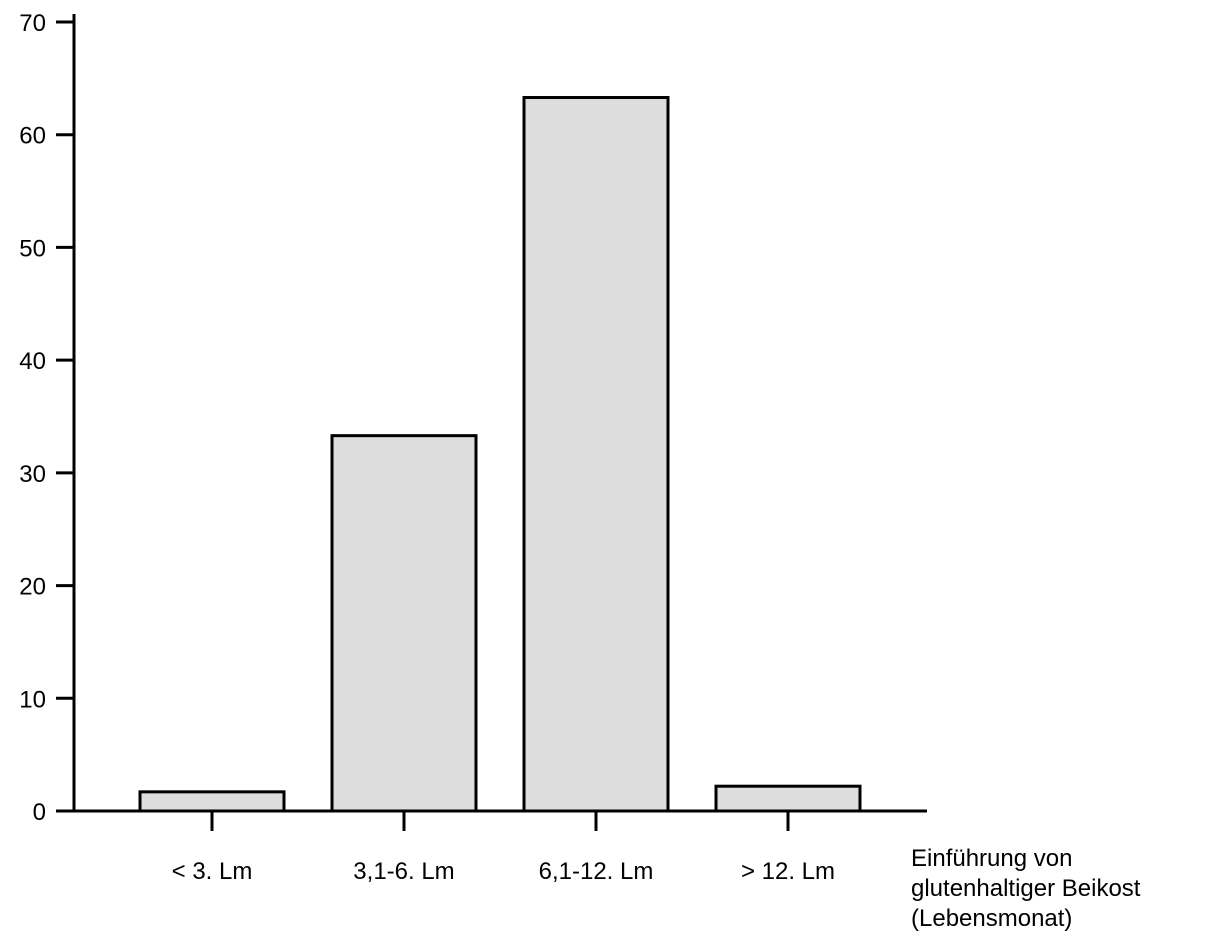  What do you see at coordinates (991, 858) in the screenshot?
I see `x-axis-title-line-1: Einführung von` at bounding box center [991, 858].